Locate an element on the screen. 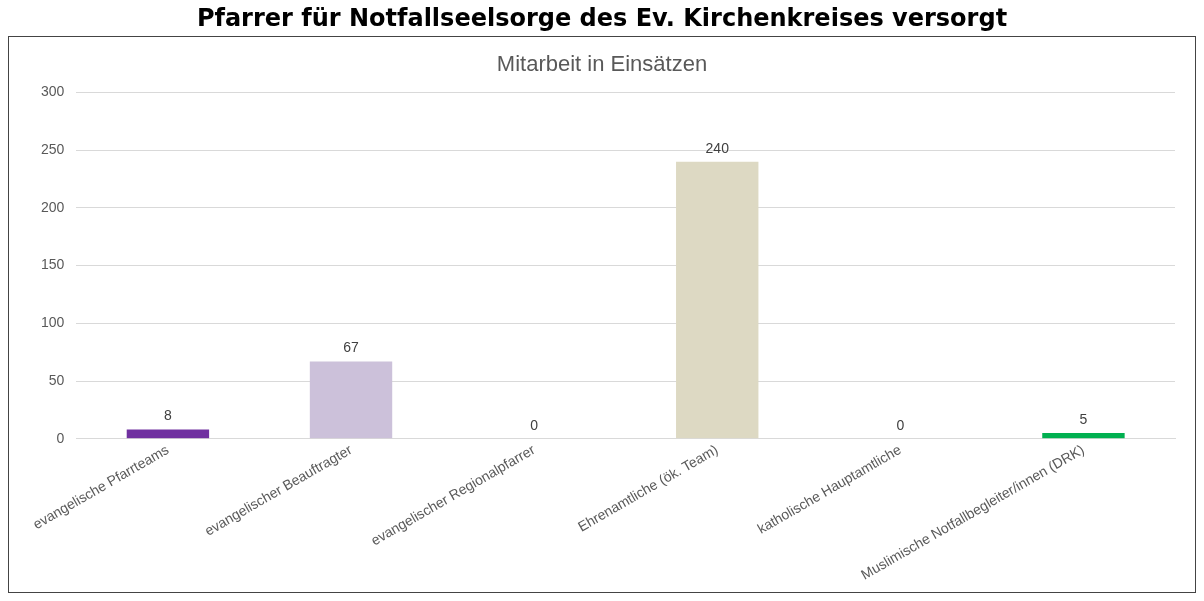 The image size is (1204, 601). data-label: 240 is located at coordinates (717, 147).